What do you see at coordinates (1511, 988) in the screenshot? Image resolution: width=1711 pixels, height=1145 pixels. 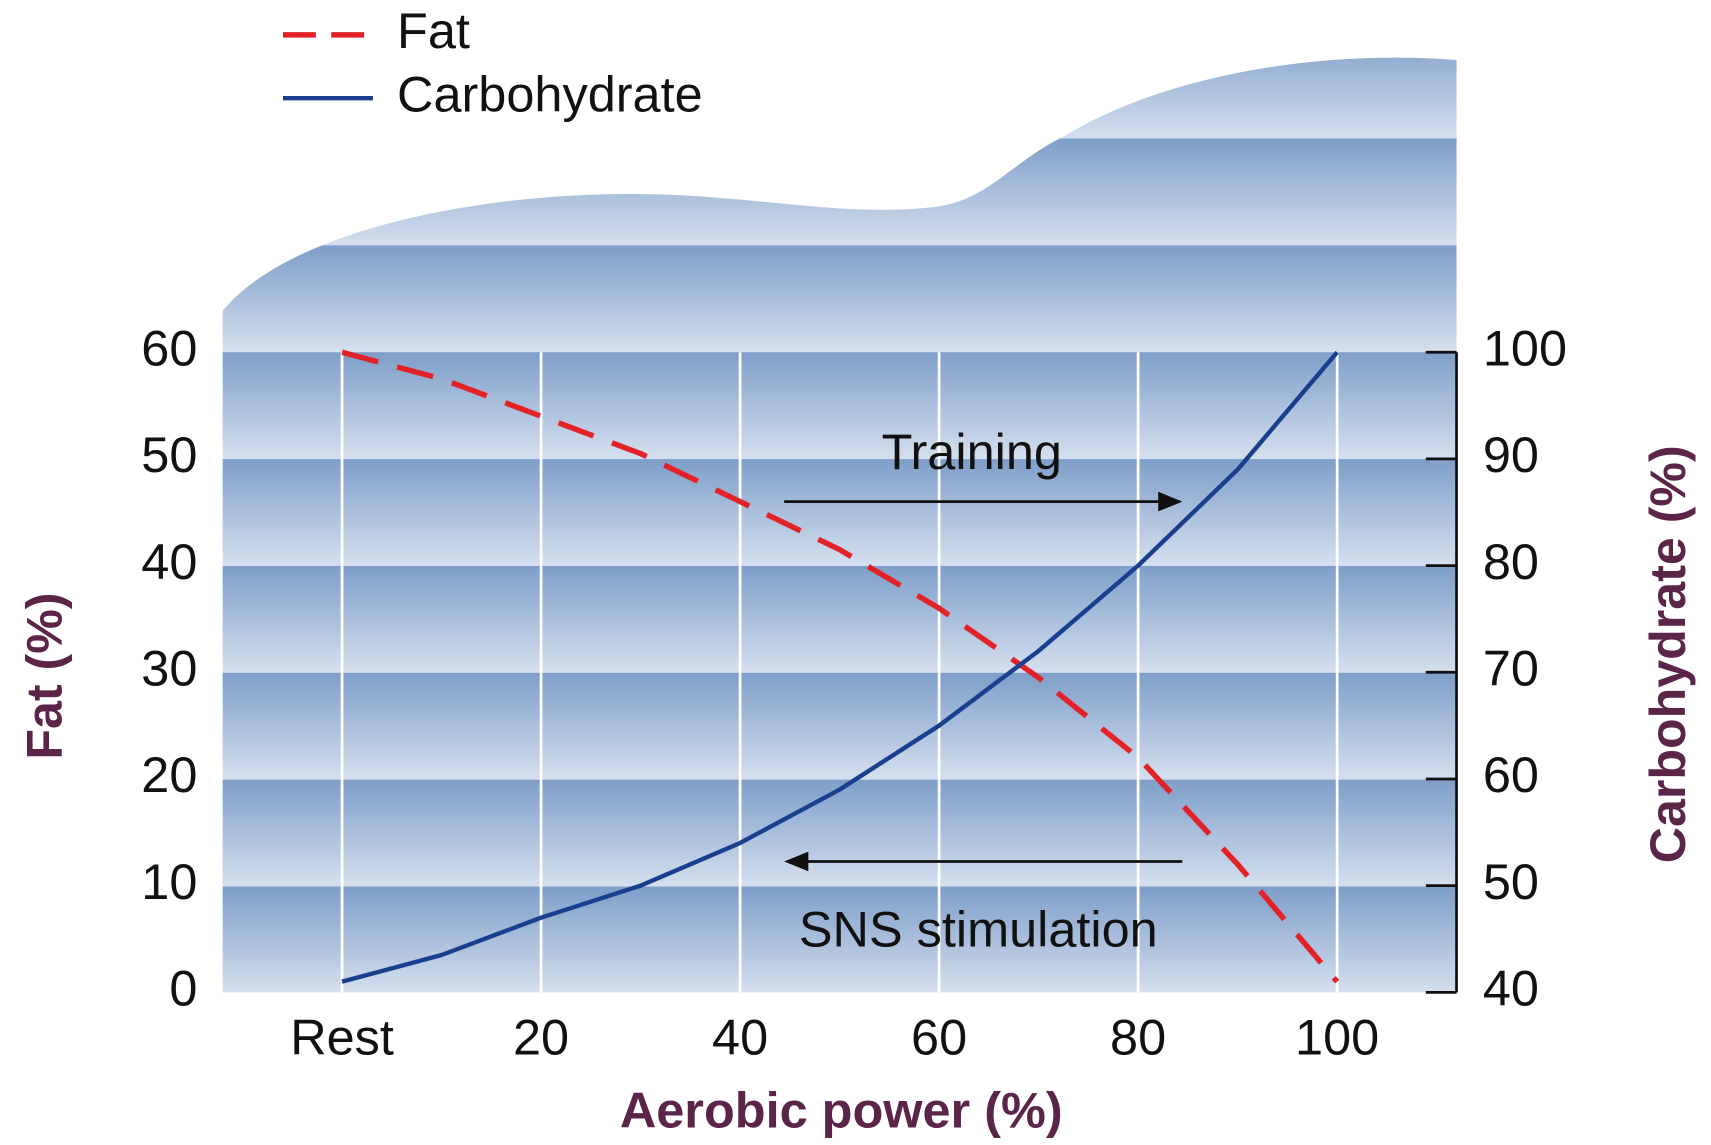 I see `y2-tick-label: 40` at bounding box center [1511, 988].